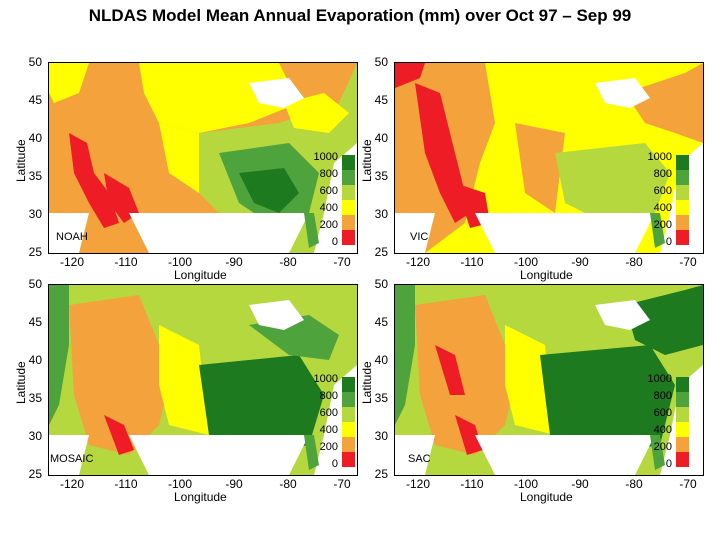 The image size is (720, 540). Describe the element at coordinates (442, 153) in the screenshot. I see `sierra-dry` at that location.